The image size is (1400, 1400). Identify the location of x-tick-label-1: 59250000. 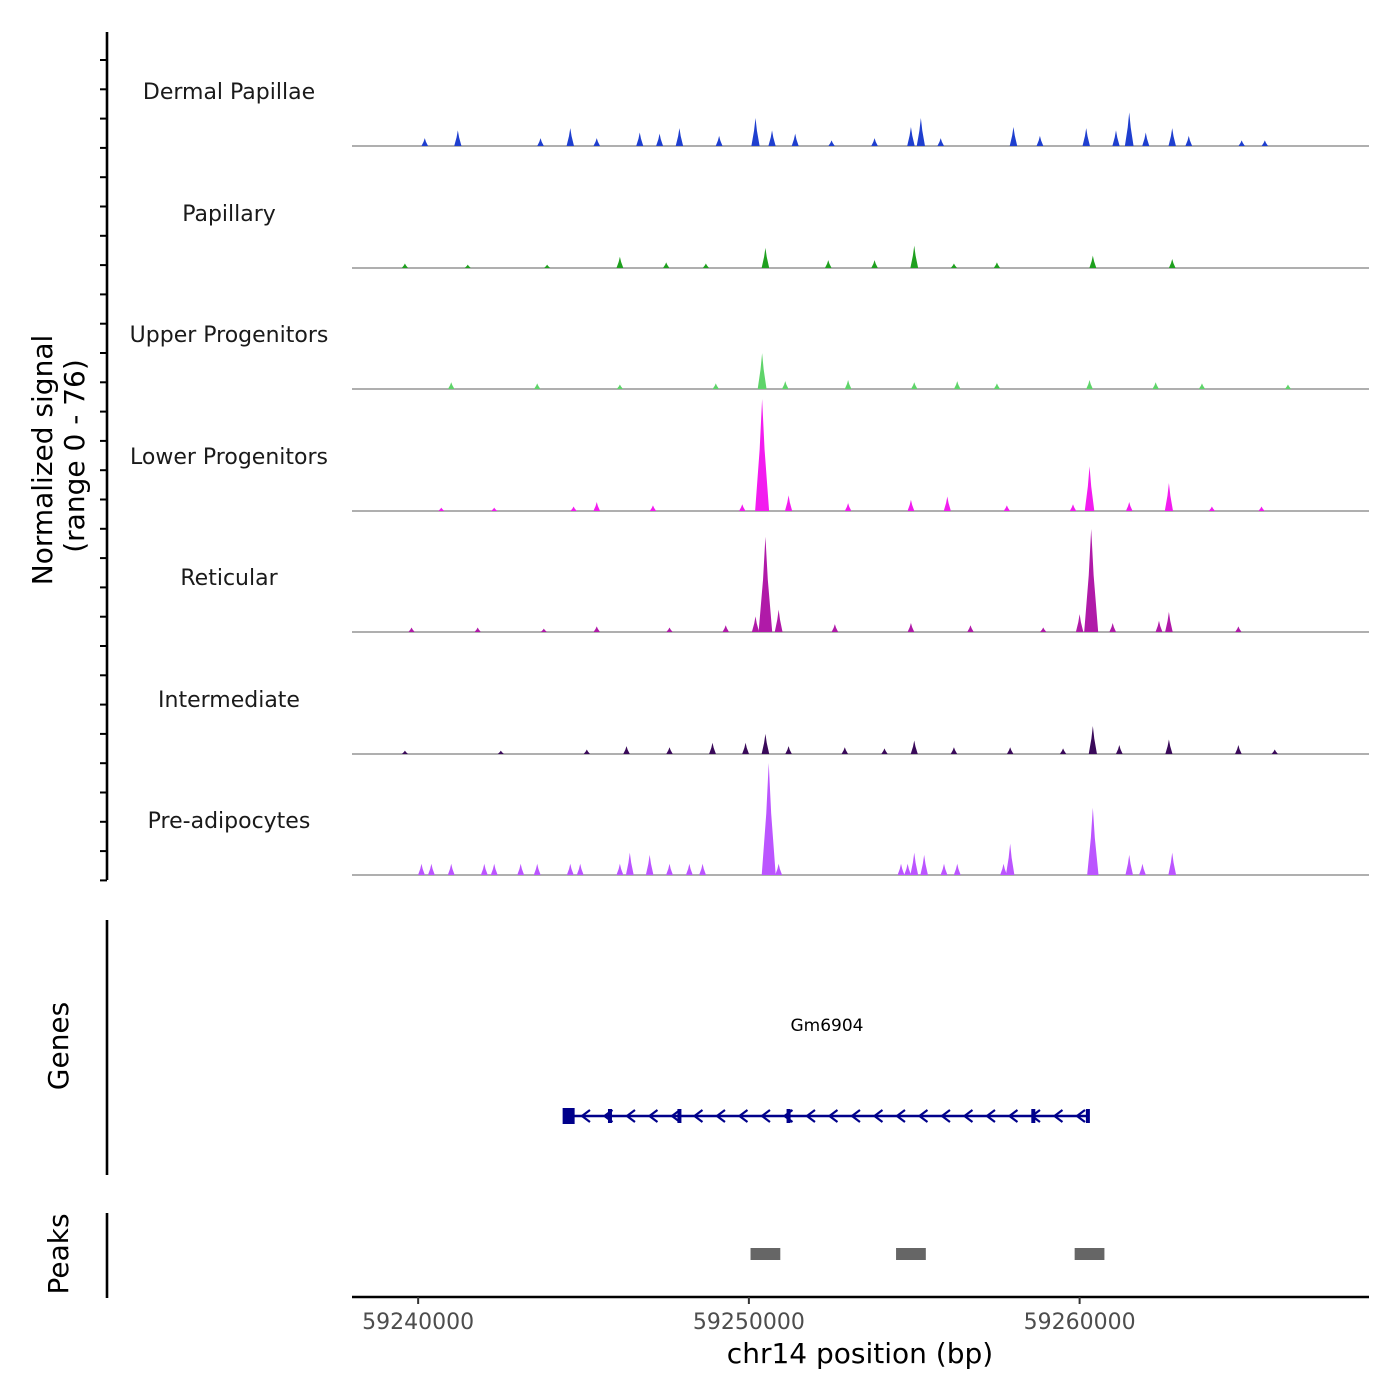
(749, 1322).